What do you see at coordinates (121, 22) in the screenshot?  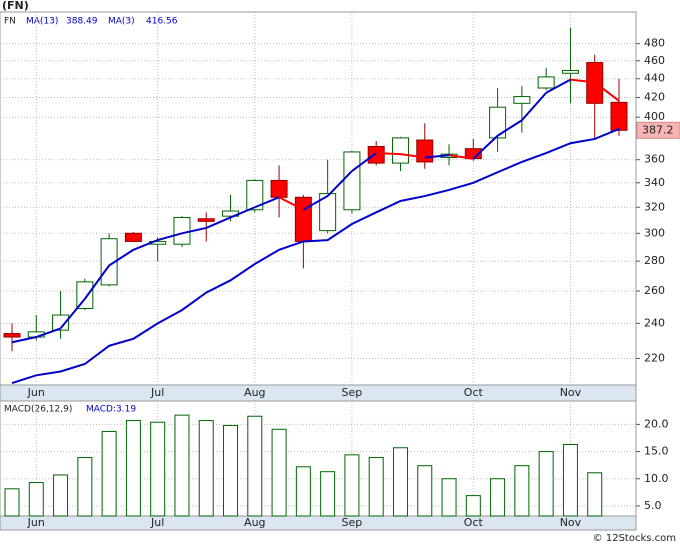 I see `legend-entry: MA(3)` at bounding box center [121, 22].